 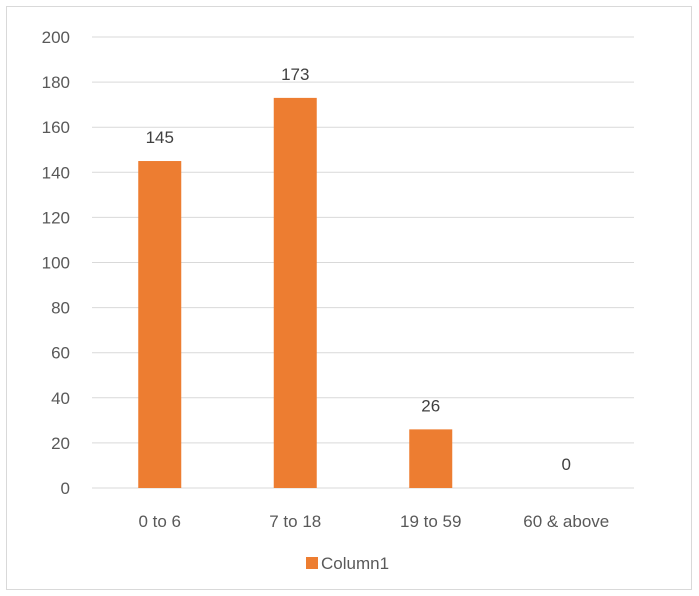 I want to click on x-axis-tick-labels: 0 to 6 7 to 18 19 to 59 60 & above, so click(x=373, y=521).